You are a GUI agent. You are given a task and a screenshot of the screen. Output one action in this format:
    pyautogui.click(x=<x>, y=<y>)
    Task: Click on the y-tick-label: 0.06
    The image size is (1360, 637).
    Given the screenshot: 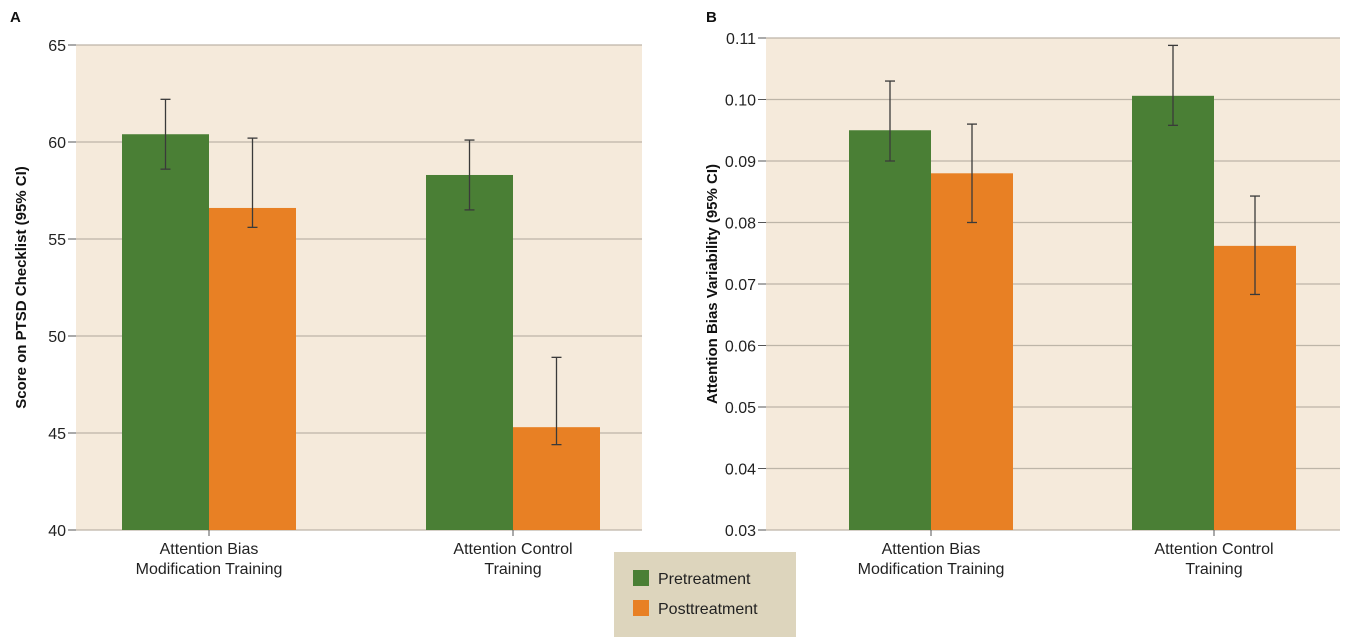 What is the action you would take?
    pyautogui.click(x=740, y=347)
    